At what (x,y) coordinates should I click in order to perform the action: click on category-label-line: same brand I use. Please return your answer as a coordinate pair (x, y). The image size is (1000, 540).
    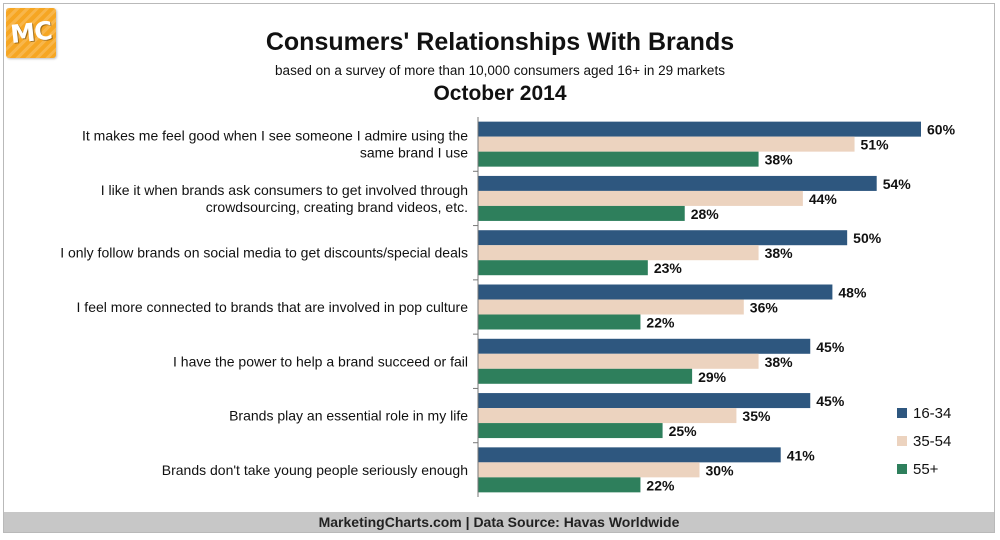
    Looking at the image, I should click on (414, 153).